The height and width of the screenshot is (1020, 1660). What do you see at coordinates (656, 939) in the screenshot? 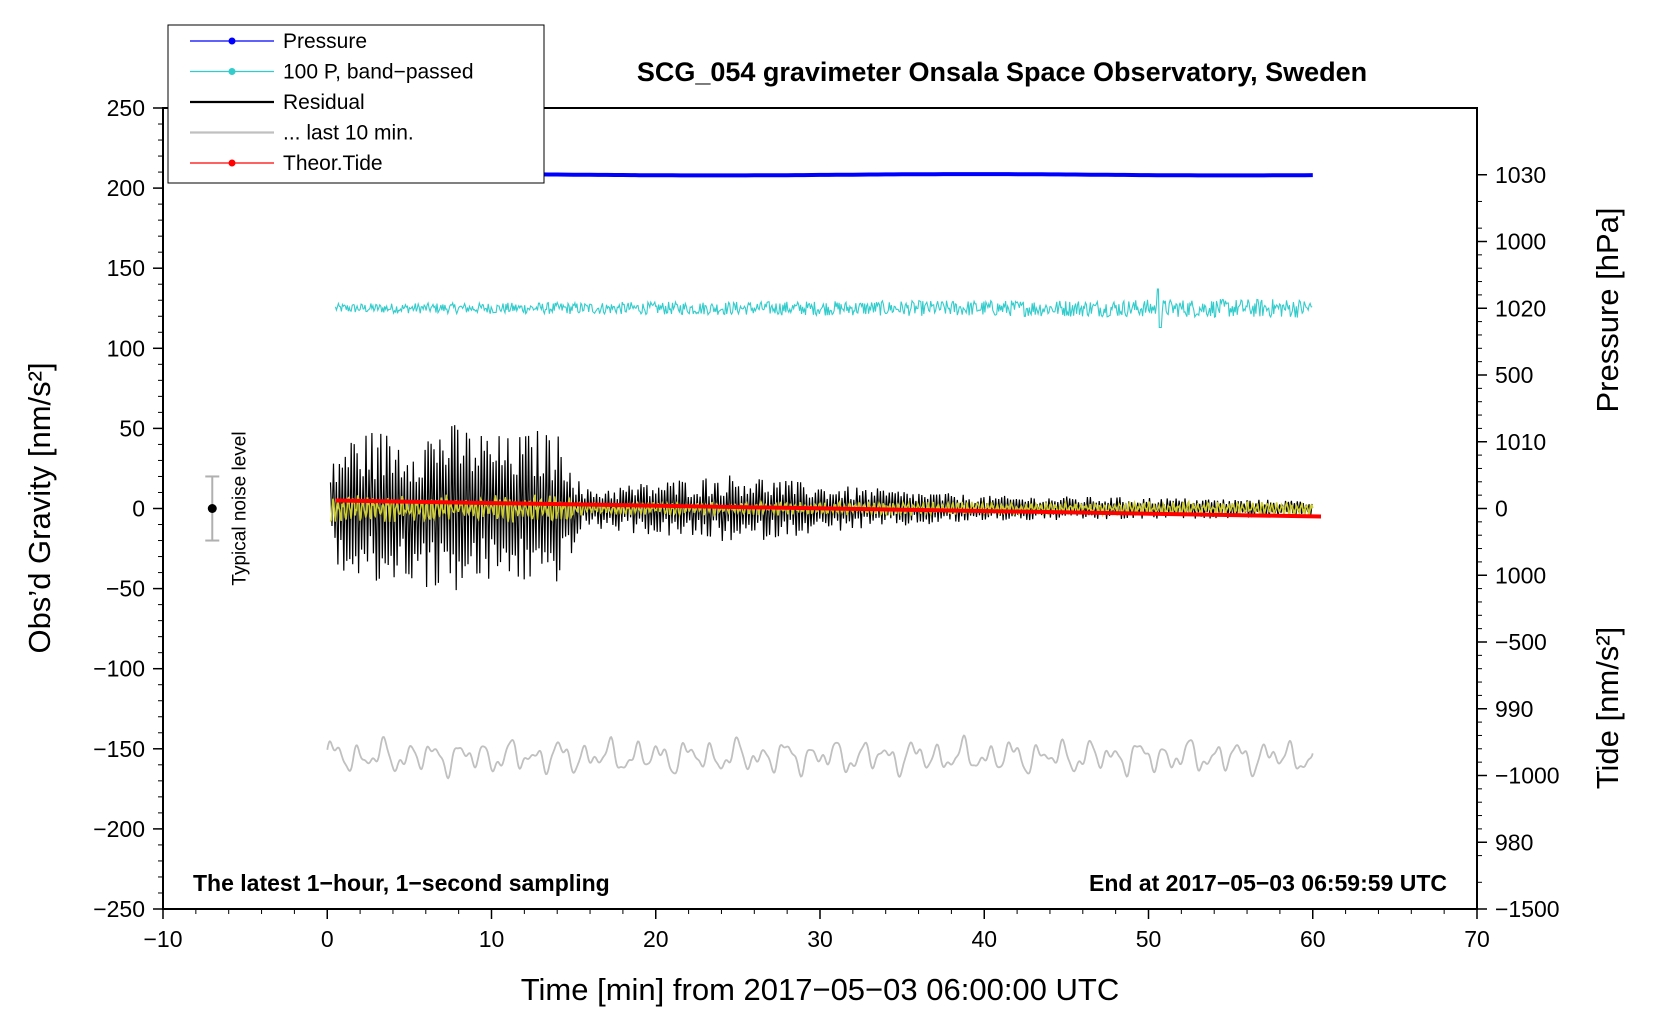
I see `x-tick-label: 20` at bounding box center [656, 939].